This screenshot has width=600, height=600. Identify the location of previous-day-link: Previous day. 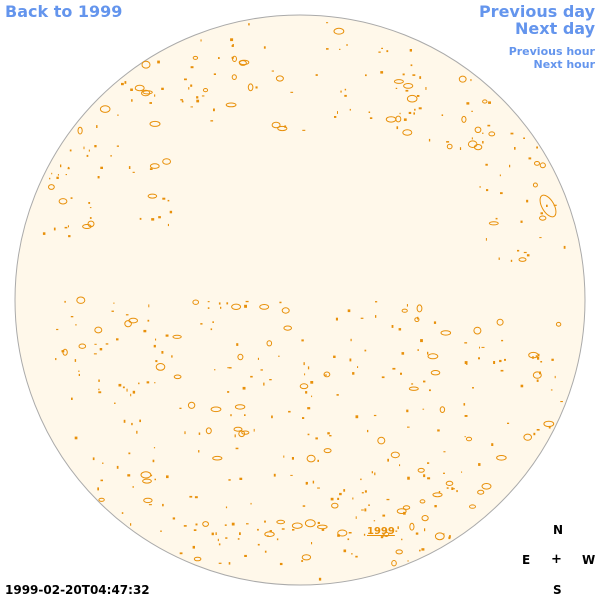
(536, 11).